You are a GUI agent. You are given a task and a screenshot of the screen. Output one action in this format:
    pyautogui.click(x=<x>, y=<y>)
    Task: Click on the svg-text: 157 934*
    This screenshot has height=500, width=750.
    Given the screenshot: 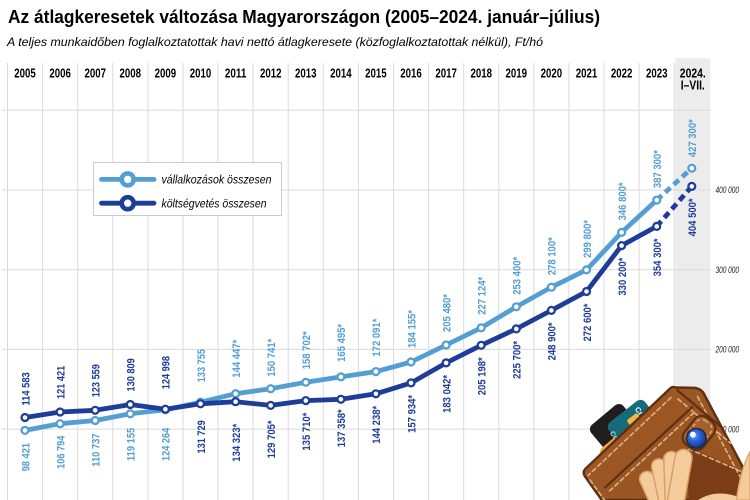 What is the action you would take?
    pyautogui.click(x=412, y=413)
    